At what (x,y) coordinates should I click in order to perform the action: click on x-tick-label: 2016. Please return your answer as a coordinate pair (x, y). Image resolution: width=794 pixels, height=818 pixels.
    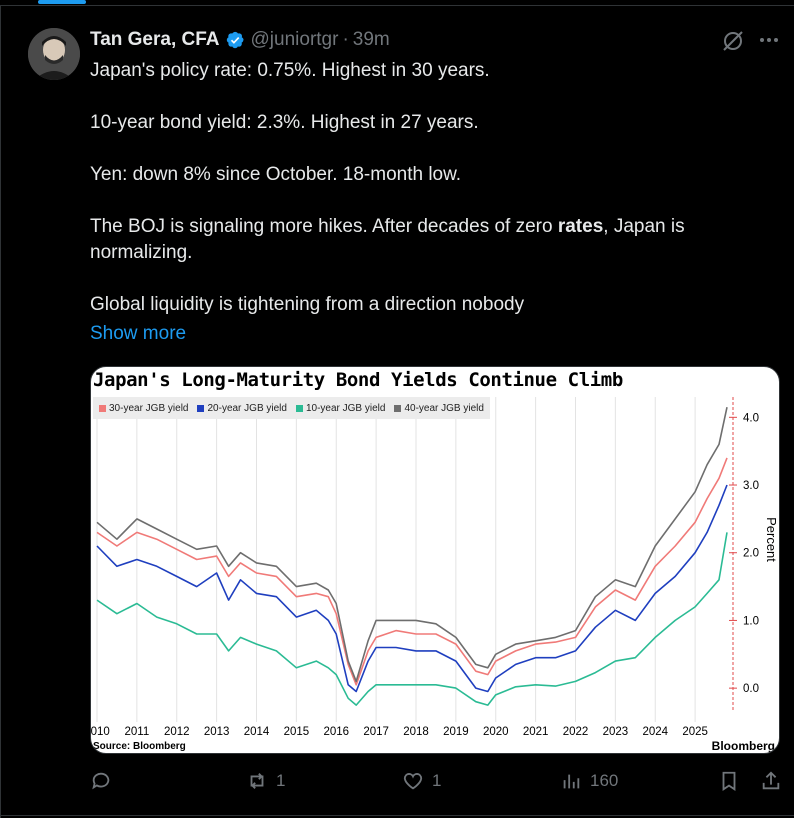
    Looking at the image, I should click on (336, 732).